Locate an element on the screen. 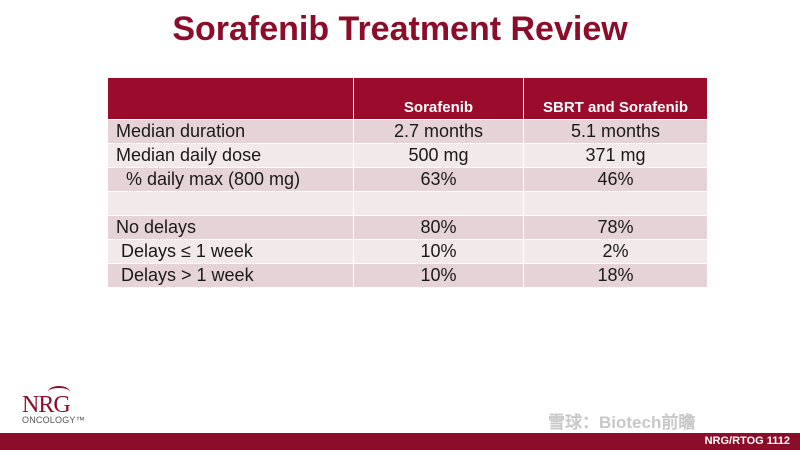 The height and width of the screenshot is (450, 800). cell-sbrt-sorafenib: 78% is located at coordinates (615, 227).